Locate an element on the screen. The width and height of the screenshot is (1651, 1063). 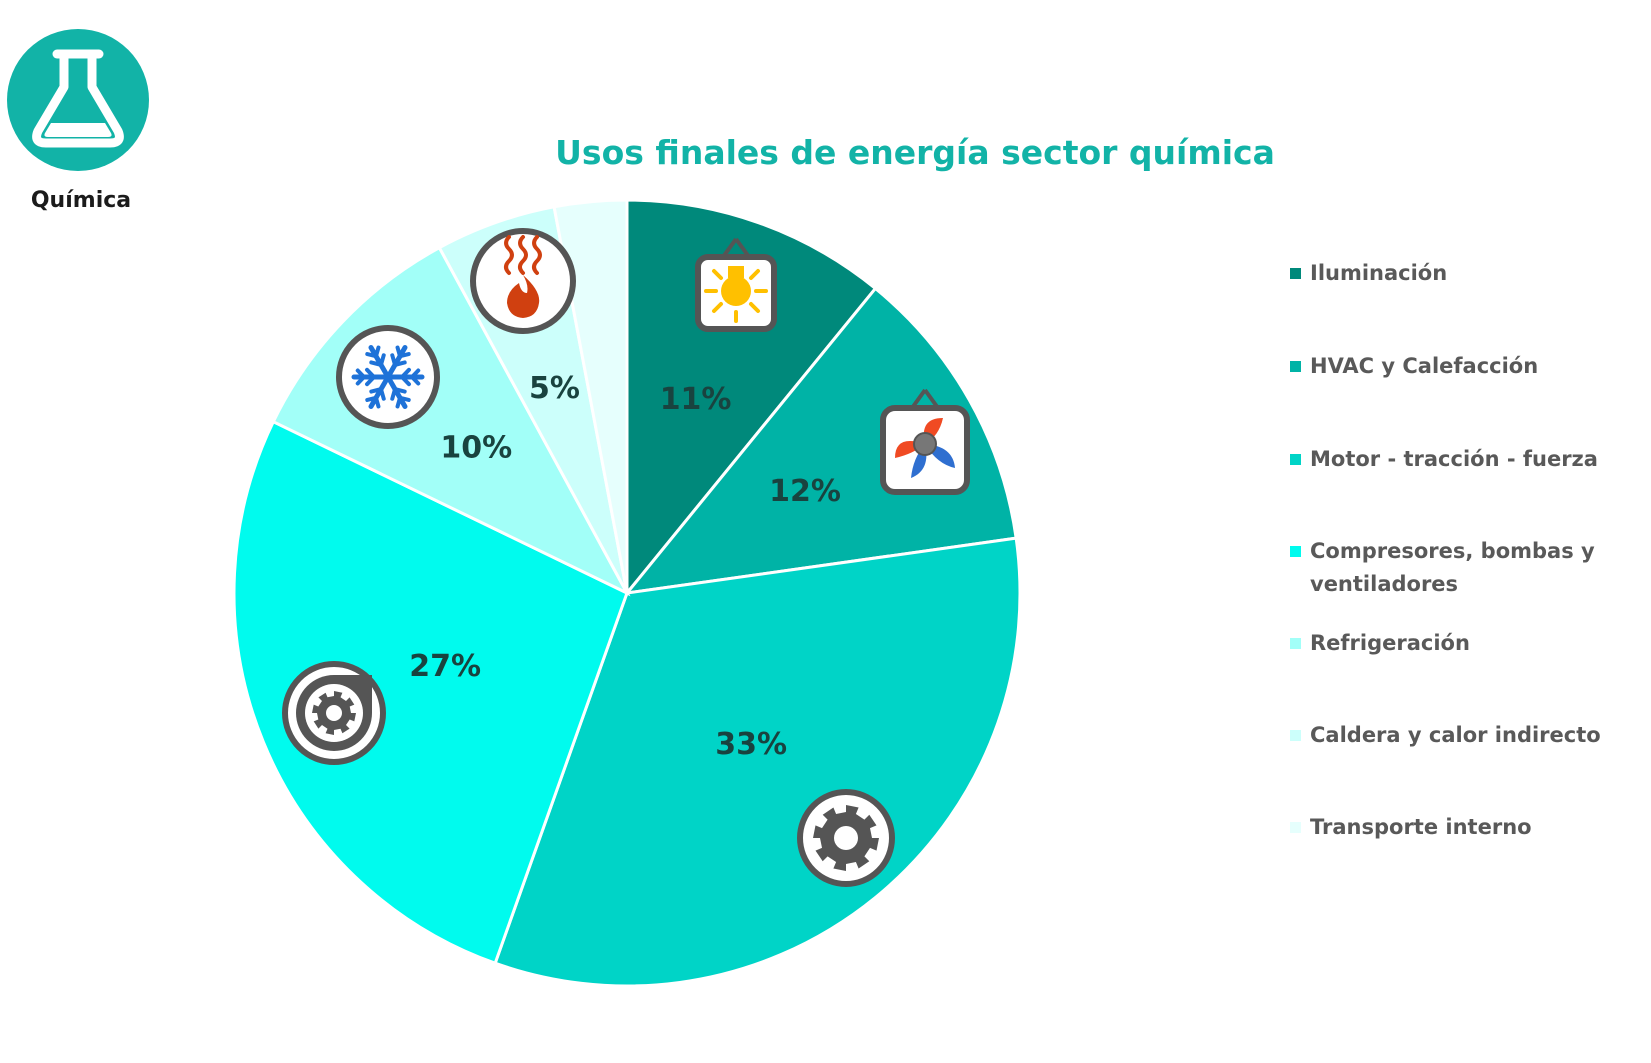
legend-label: HVAC y Calefacción is located at coordinates (1424, 366).